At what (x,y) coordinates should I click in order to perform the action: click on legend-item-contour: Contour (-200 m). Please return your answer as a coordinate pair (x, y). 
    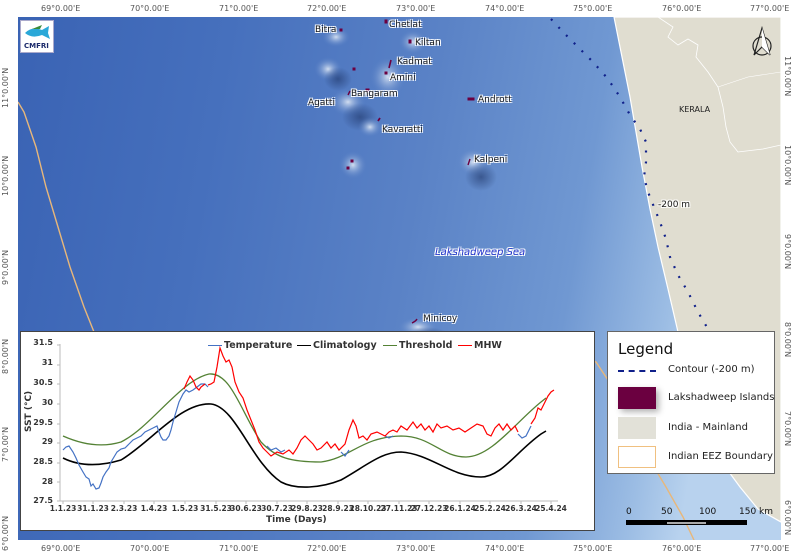
    Looking at the image, I should click on (695, 376).